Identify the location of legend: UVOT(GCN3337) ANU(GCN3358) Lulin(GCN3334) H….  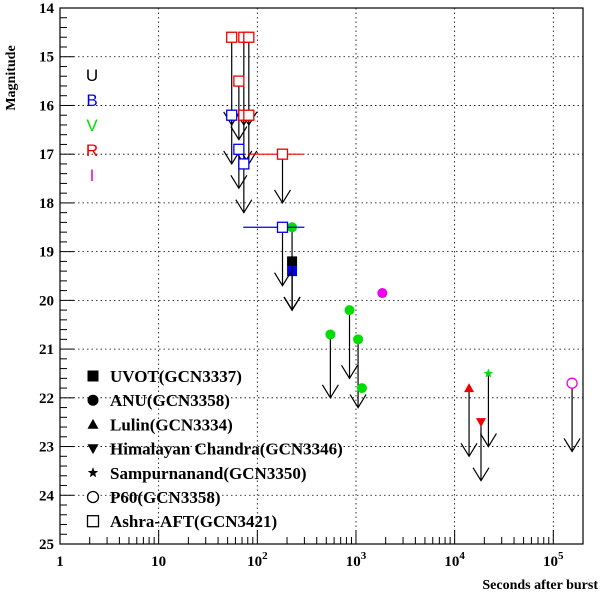
(214, 449).